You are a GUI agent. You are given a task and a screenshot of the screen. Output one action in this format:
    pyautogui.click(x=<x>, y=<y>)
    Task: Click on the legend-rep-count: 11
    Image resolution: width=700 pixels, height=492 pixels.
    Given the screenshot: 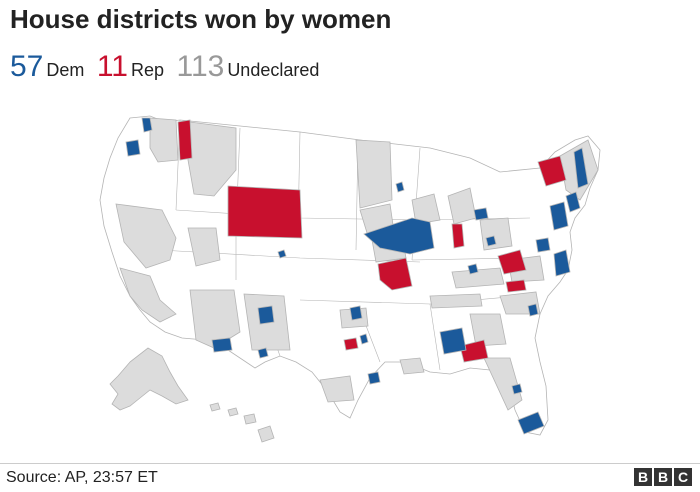 What is the action you would take?
    pyautogui.click(x=112, y=66)
    